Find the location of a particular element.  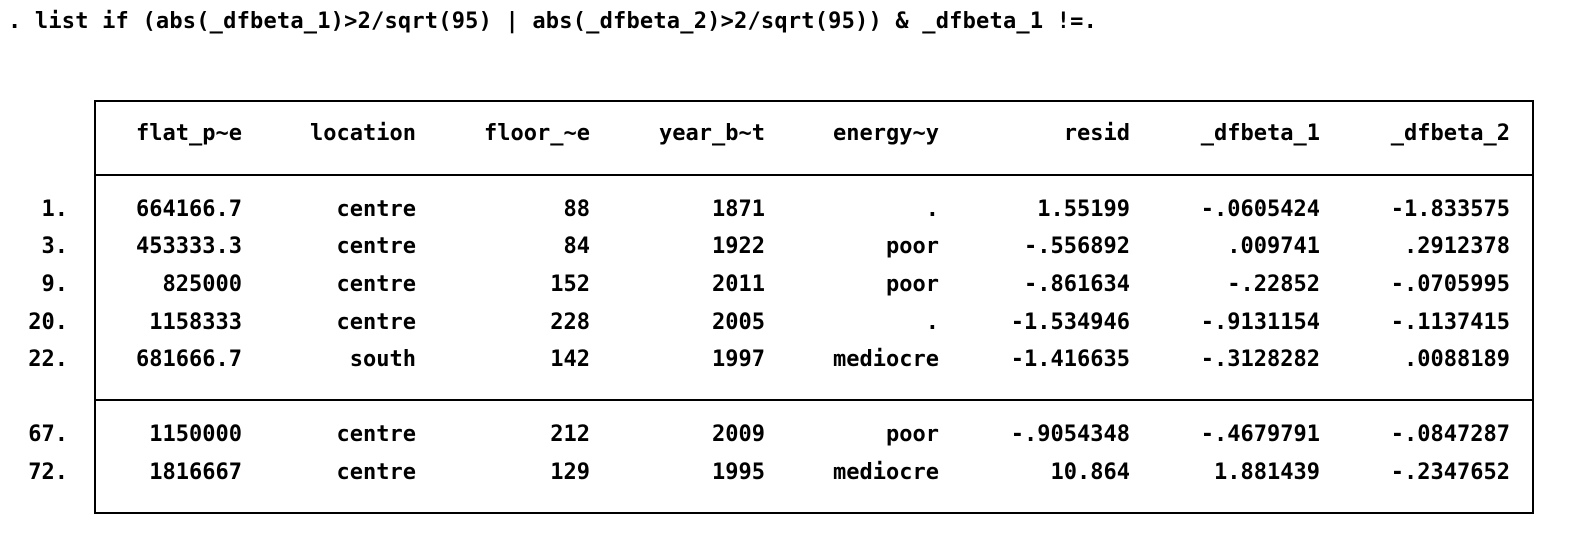

table-cell-dfbeta-1: -.0605424 is located at coordinates (1260, 209).